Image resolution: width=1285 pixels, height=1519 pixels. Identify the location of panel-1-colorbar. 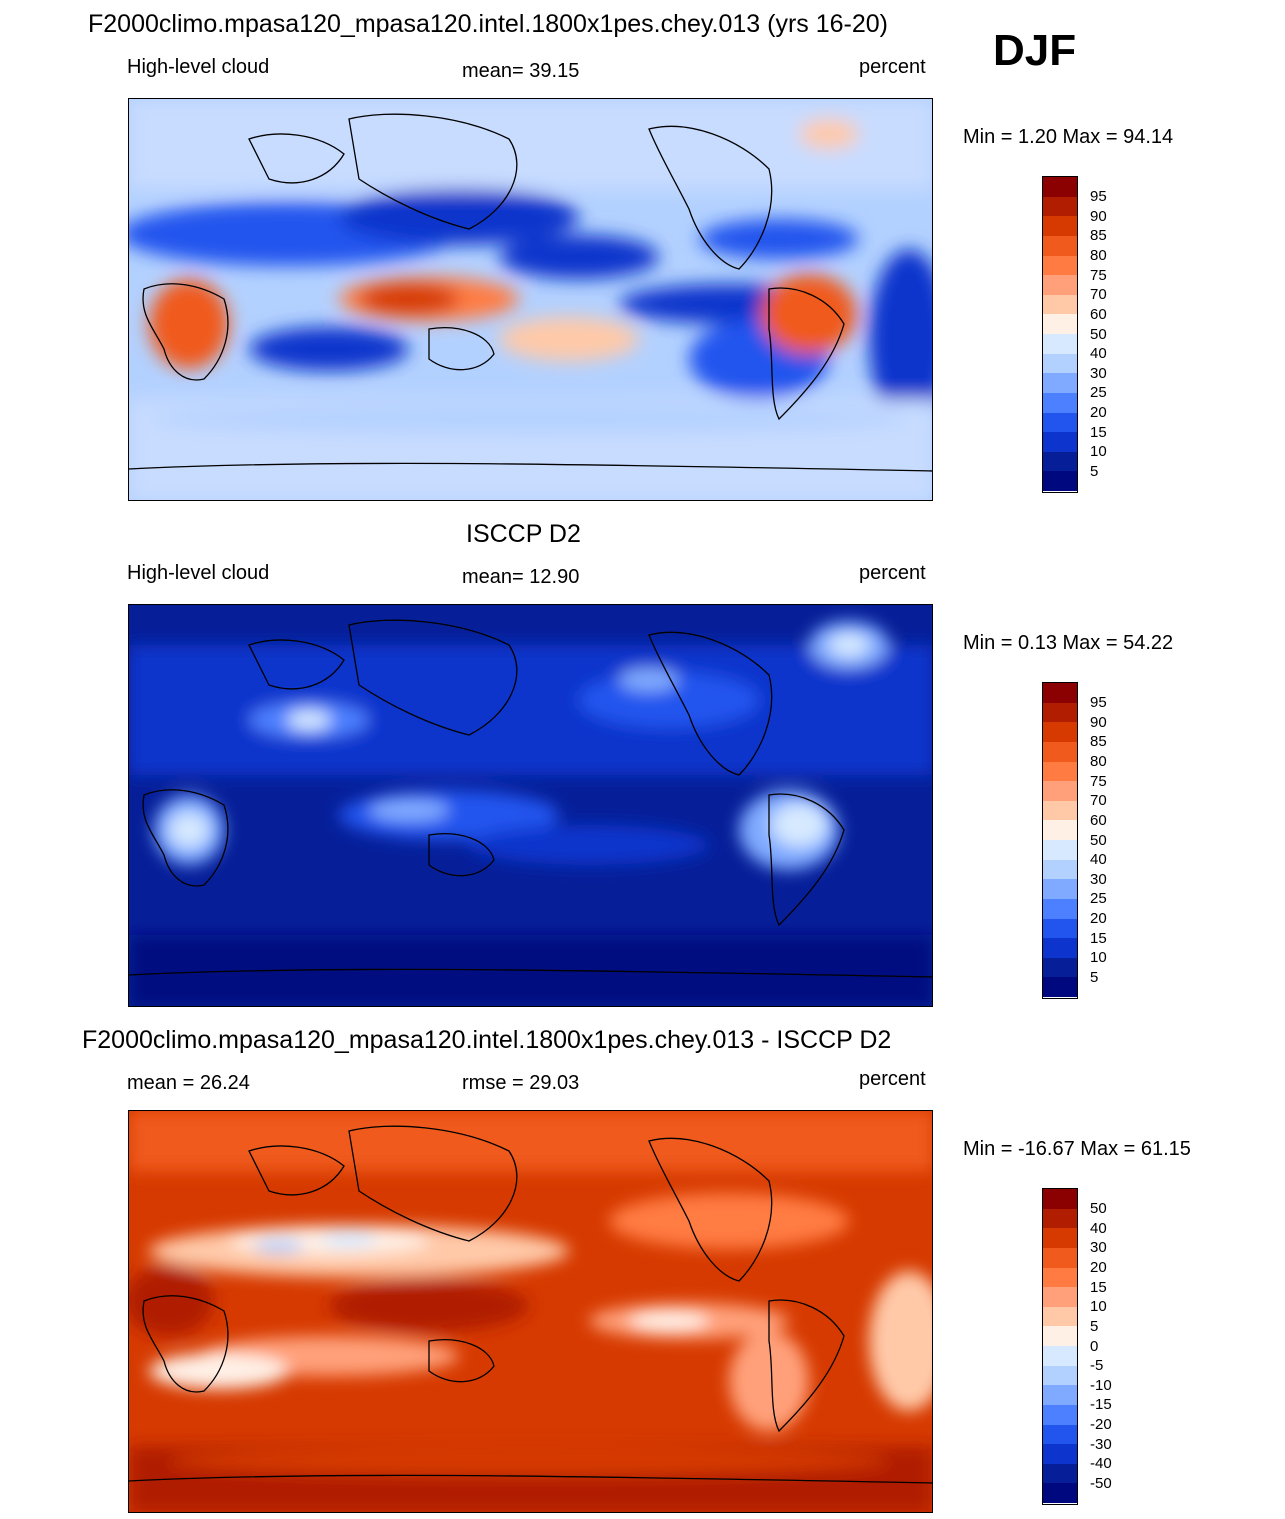
(1060, 334).